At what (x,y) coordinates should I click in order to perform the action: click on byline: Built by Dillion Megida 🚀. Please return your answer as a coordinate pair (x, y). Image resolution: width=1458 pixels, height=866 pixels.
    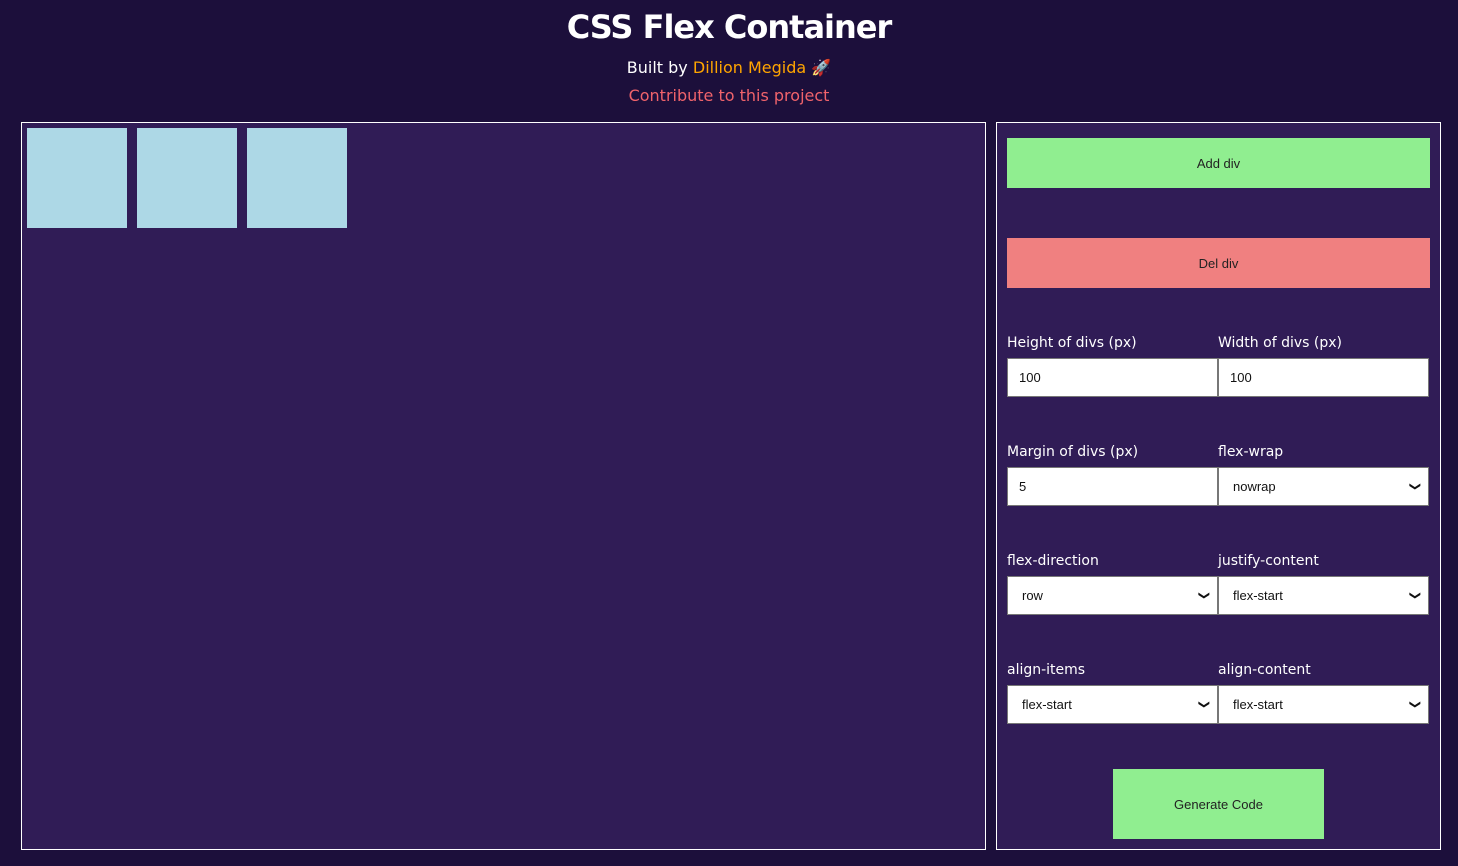
    Looking at the image, I should click on (729, 67).